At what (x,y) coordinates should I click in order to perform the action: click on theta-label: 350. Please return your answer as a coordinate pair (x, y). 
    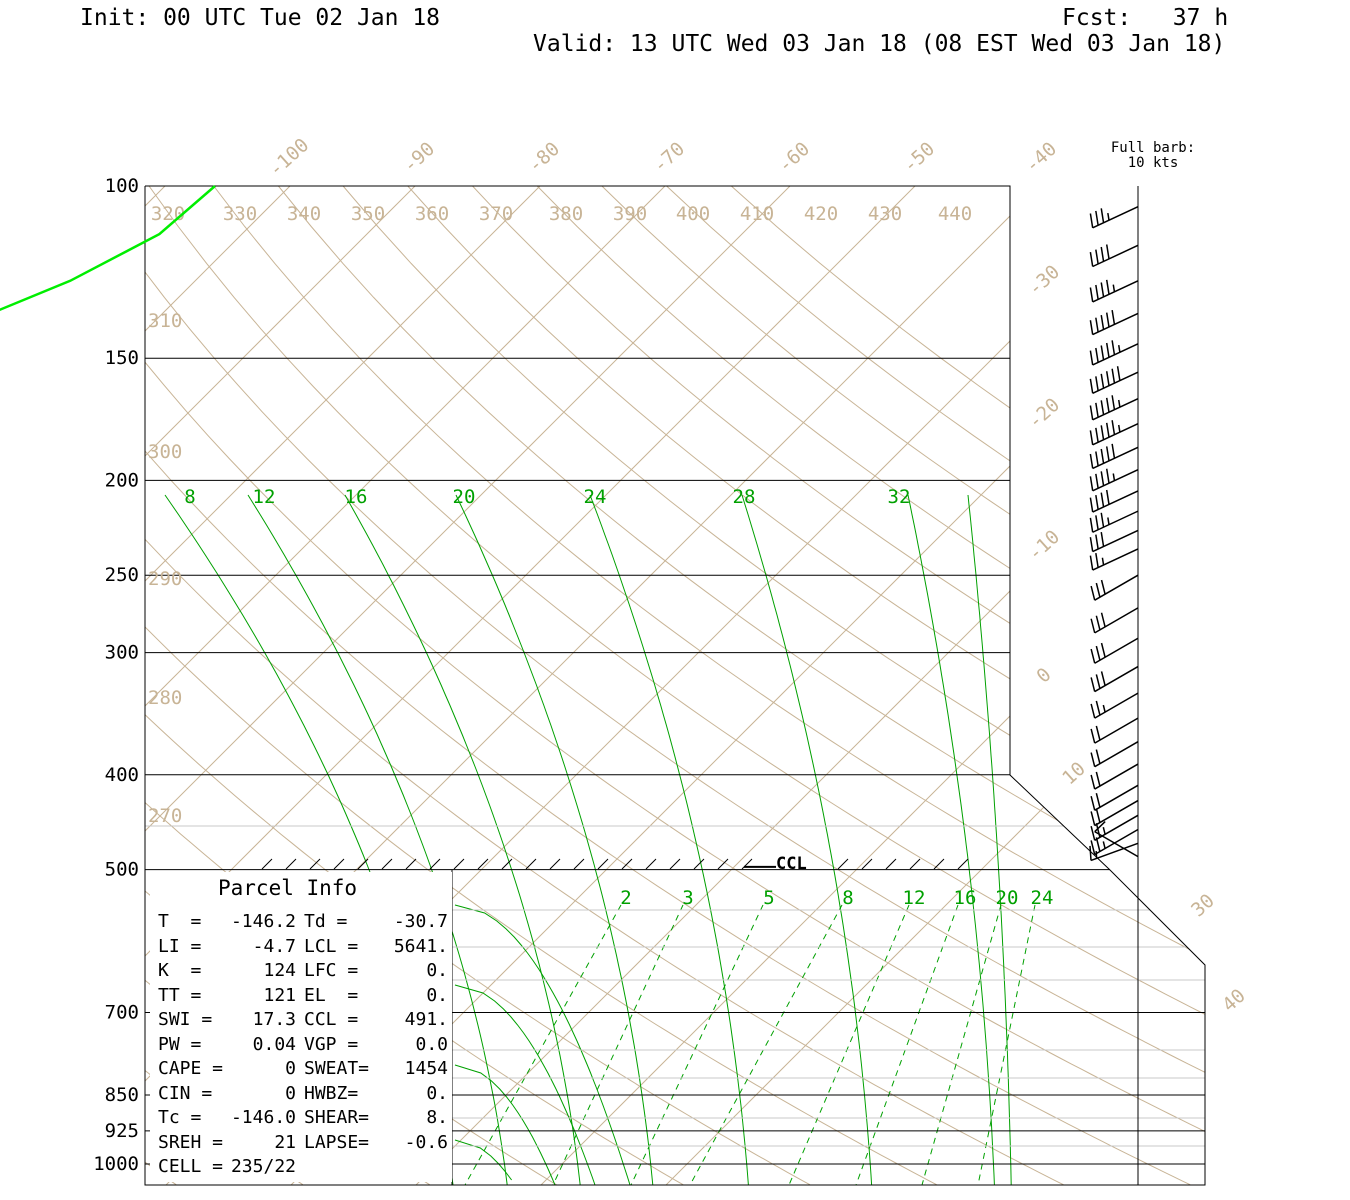
    Looking at the image, I should click on (368, 214).